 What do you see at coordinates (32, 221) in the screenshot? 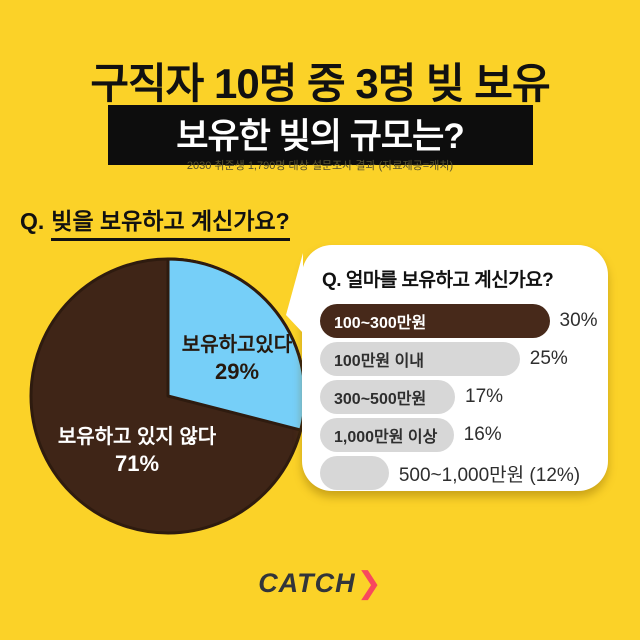
I see `pie-question-prefix: Q.` at bounding box center [32, 221].